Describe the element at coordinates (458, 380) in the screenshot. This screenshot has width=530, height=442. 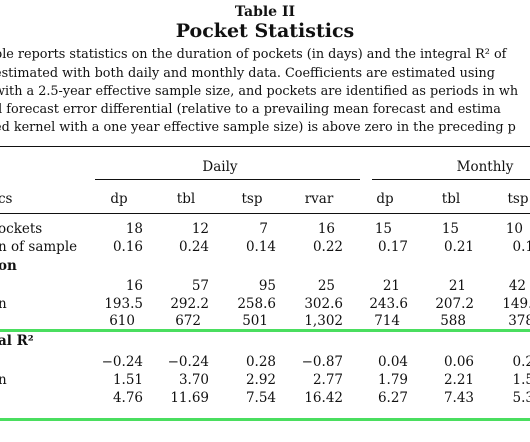
I see `table-cell: 2.21` at that location.